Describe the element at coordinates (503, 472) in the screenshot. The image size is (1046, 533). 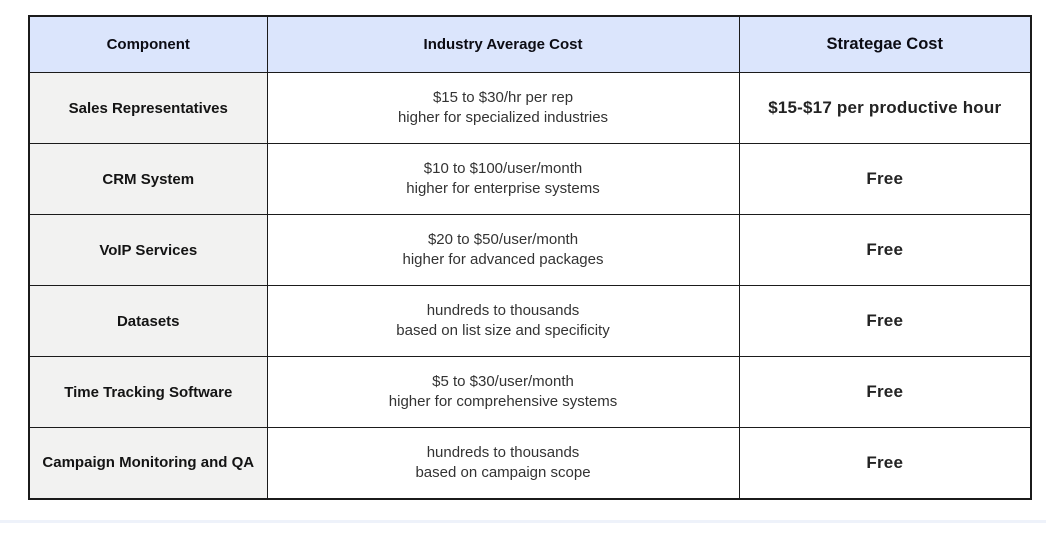
I see `industry-cost-line2: based on campaign scope` at that location.